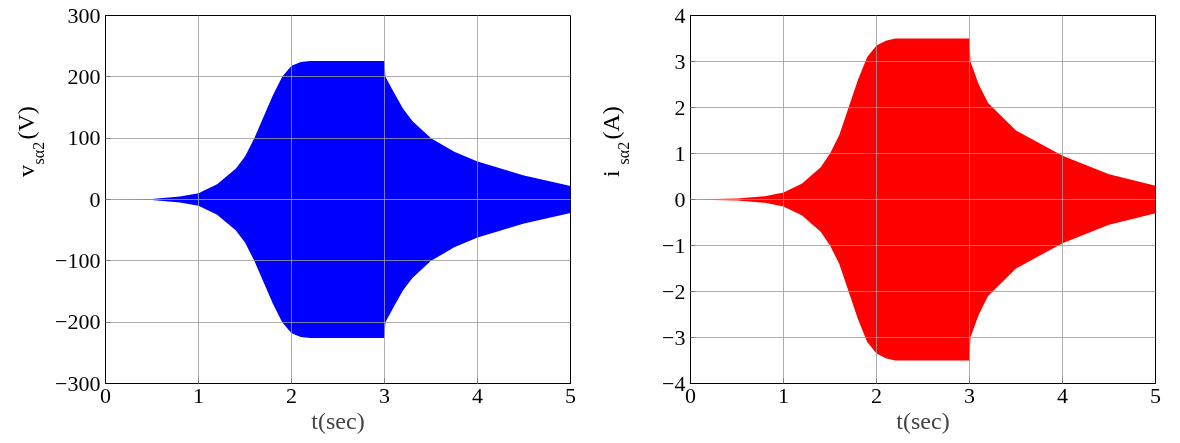 The width and height of the screenshot is (1180, 443). Describe the element at coordinates (680, 61) in the screenshot. I see `y-tick-label: 3` at that location.